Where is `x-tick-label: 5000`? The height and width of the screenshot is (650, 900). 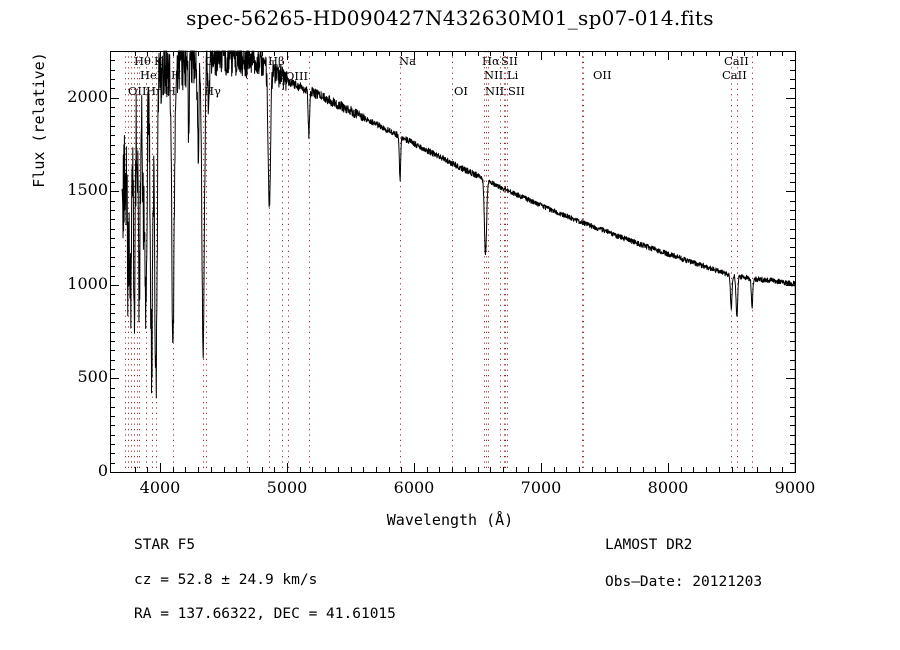
x-tick-label: 5000 is located at coordinates (287, 487).